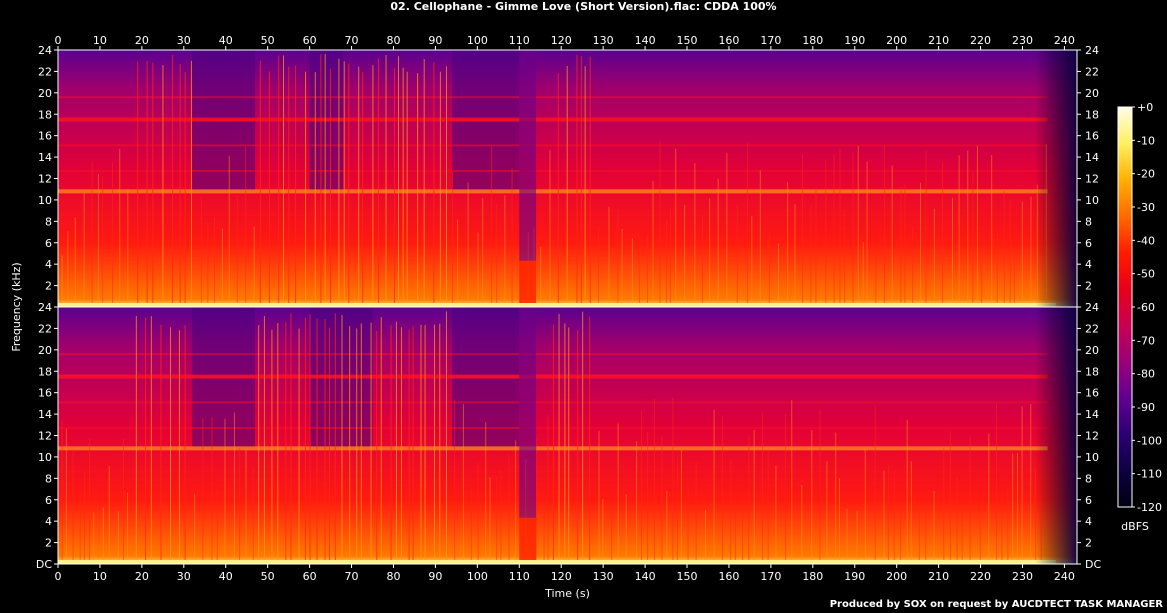  I want to click on y-tick-label-left: 20, so click(45, 93).